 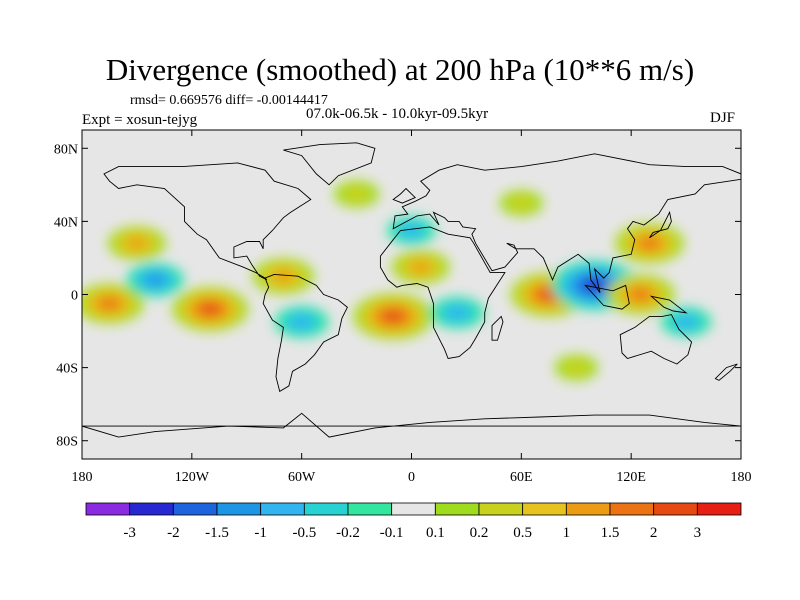 I want to click on stats-line: rmsd= 0.669576 diff= -0.00144417, so click(x=229, y=100).